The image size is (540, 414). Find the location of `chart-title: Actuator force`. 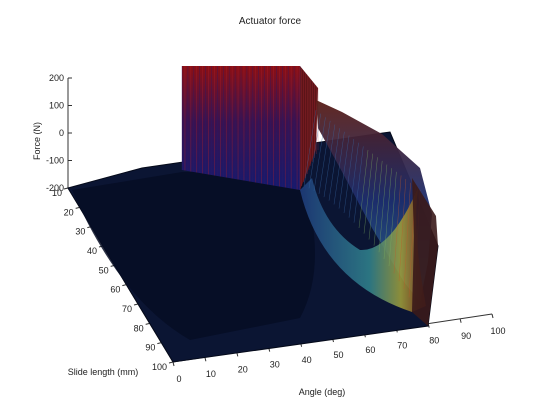

chart-title: Actuator force is located at coordinates (270, 21).